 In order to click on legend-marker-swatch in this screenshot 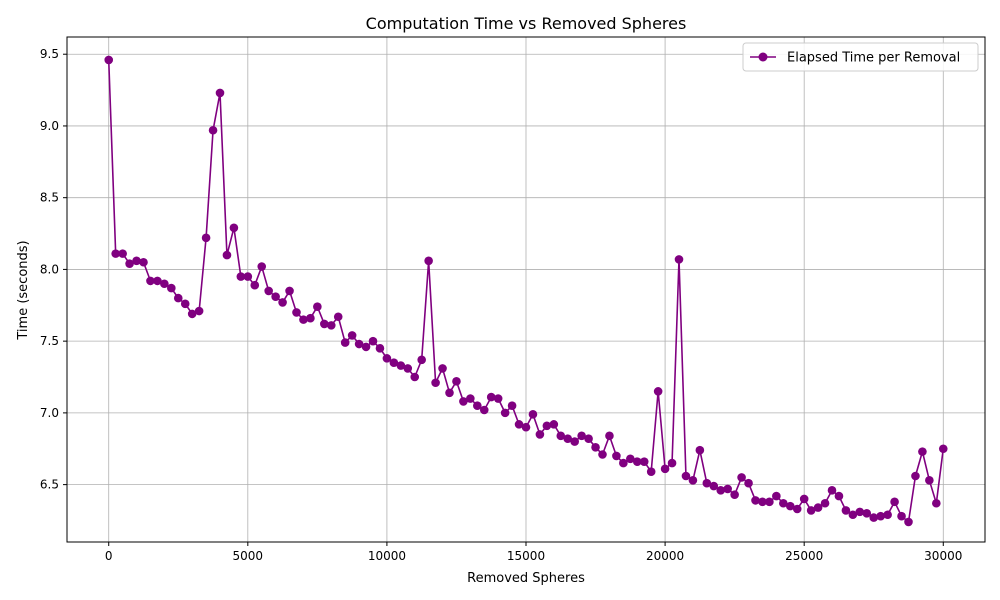, I will do `click(763, 57)`.